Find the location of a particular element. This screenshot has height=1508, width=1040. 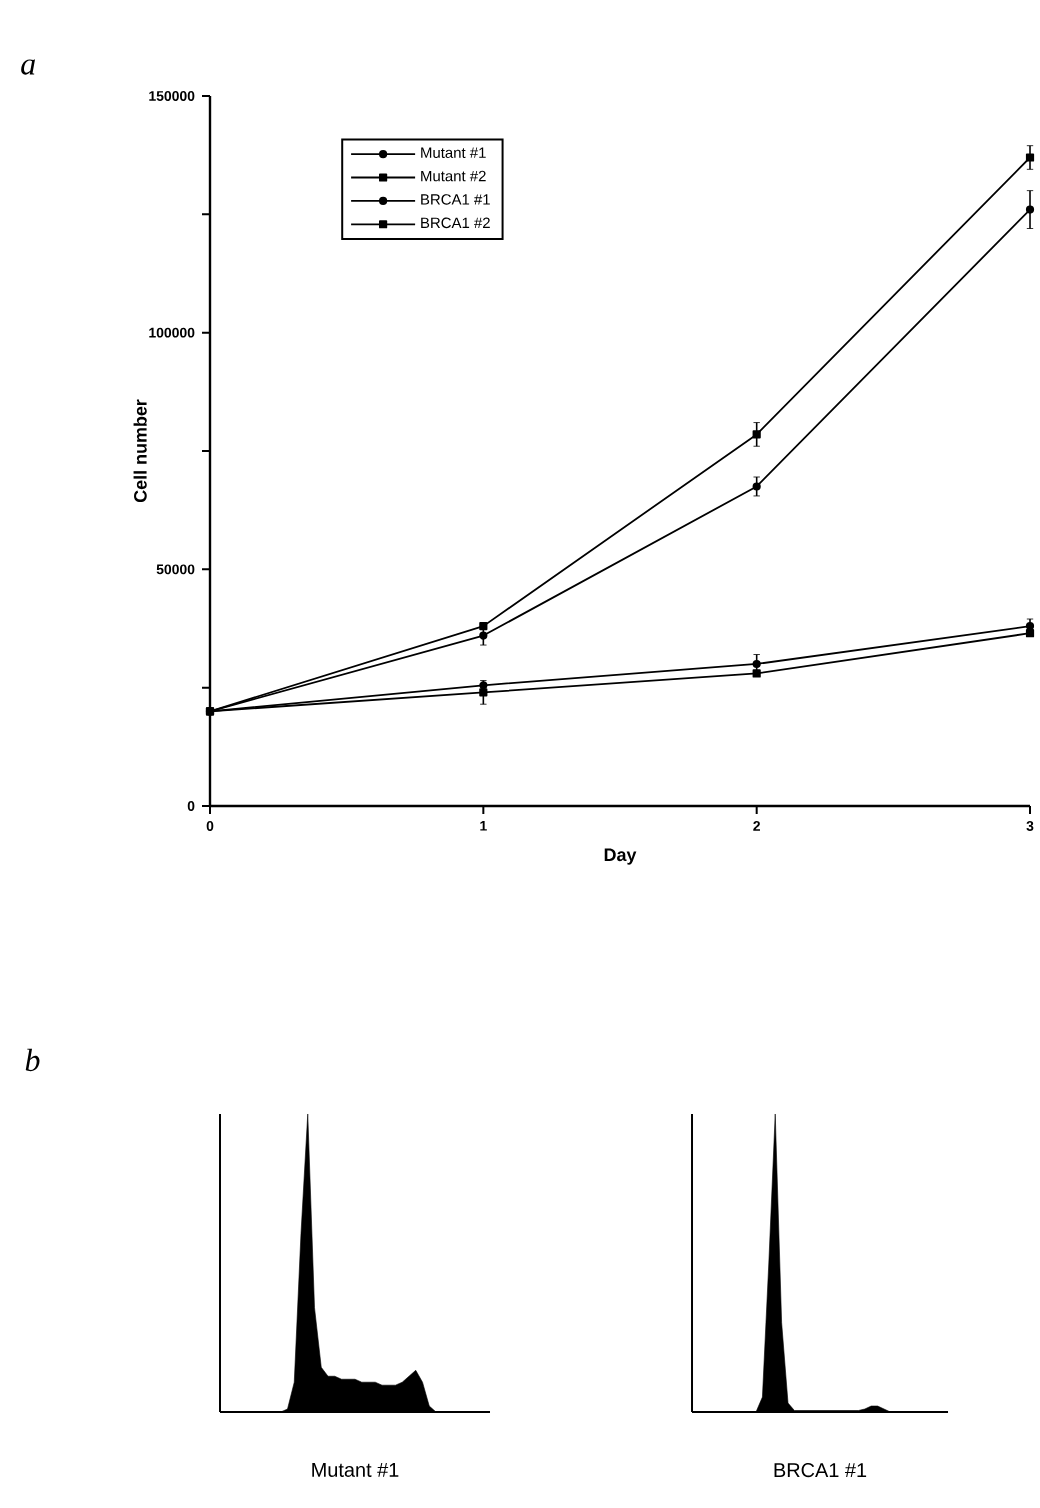

x-axis-title: Day is located at coordinates (620, 856).